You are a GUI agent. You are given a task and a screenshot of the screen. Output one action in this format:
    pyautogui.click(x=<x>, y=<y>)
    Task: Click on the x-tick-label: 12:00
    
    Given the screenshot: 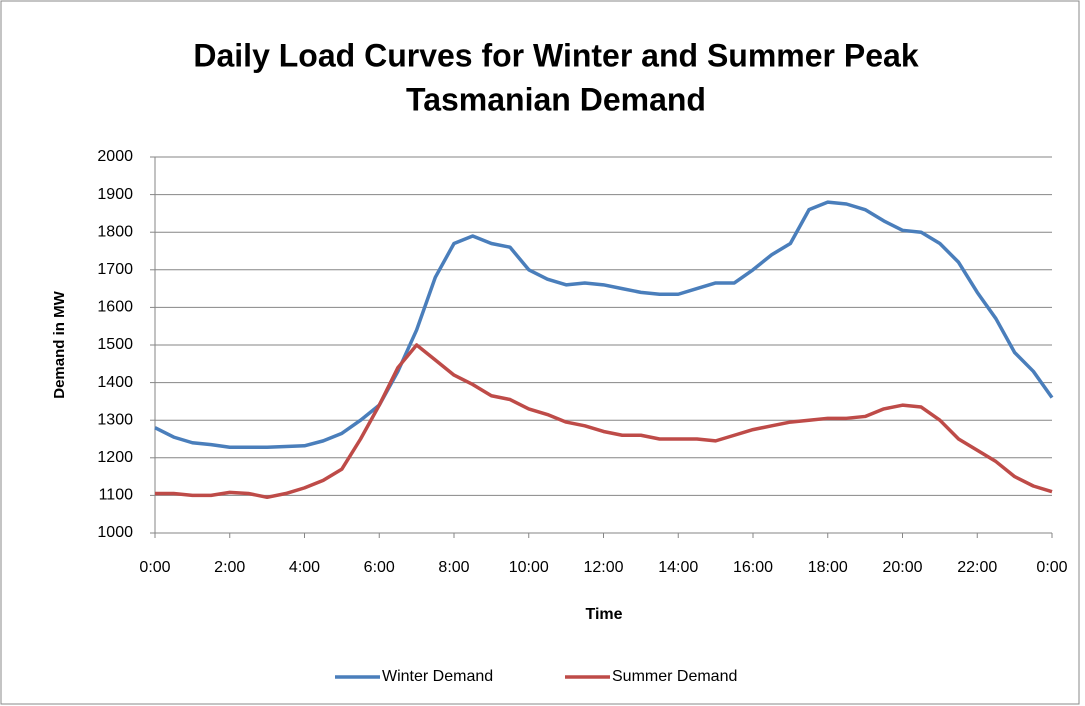 What is the action you would take?
    pyautogui.click(x=603, y=567)
    